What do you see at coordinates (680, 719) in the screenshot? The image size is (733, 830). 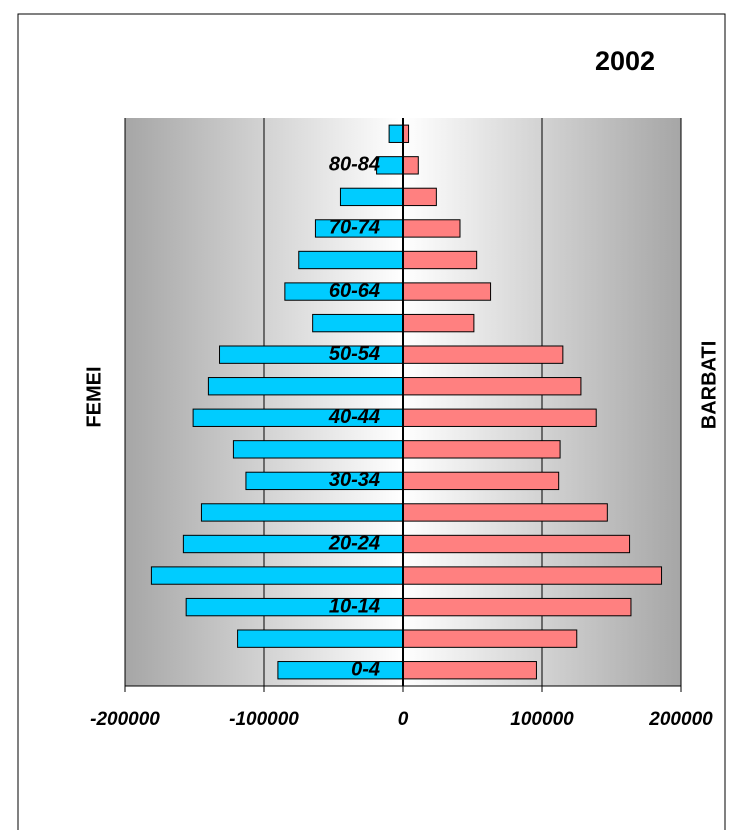 I see `x-tick-label: 200000` at bounding box center [680, 719].